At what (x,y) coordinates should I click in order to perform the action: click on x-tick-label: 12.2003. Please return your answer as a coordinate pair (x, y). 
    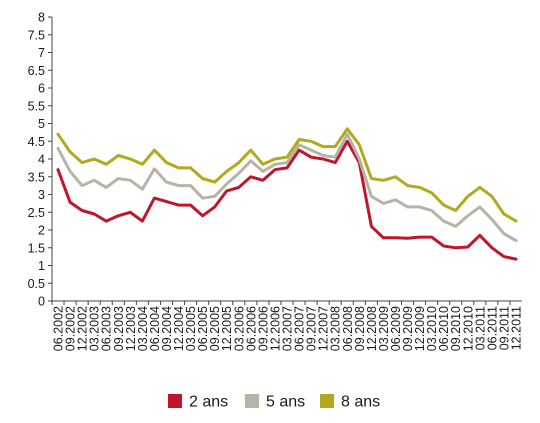
    Looking at the image, I should click on (131, 328).